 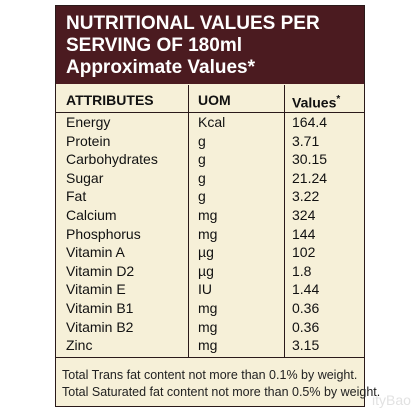 What do you see at coordinates (100, 326) in the screenshot?
I see `table-cell: Vitamin B2` at bounding box center [100, 326].